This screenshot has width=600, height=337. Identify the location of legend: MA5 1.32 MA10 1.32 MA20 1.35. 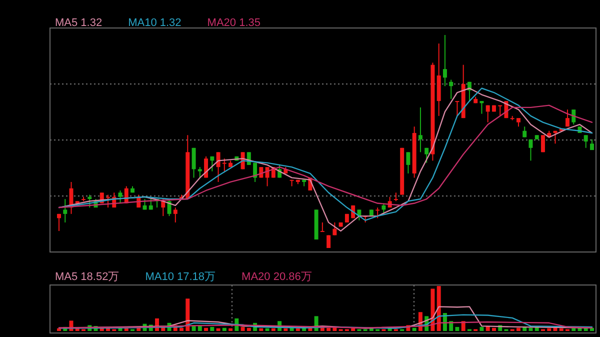
(157, 23).